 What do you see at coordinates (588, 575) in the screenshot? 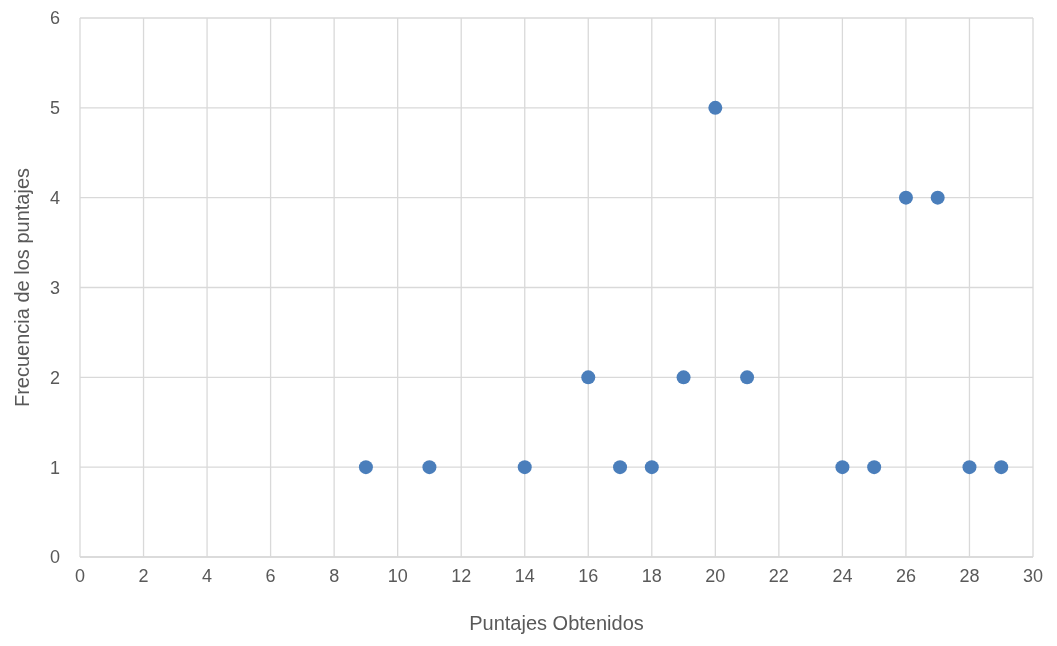
I see `x-tick-label: 16` at bounding box center [588, 575].